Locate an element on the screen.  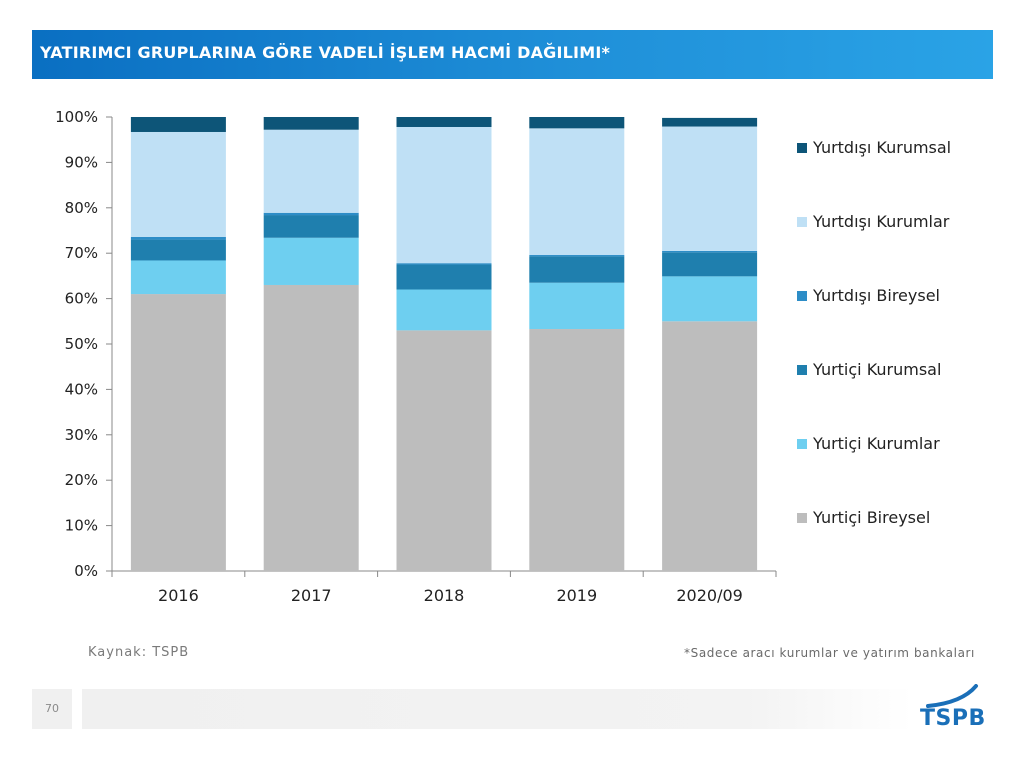
logo-swoosh-icon is located at coordinates (952, 696).